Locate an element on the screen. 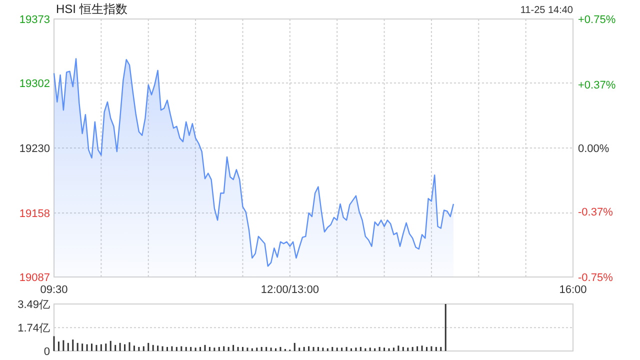 The image size is (640, 360). y2-tick-label: 0.00% is located at coordinates (594, 149).